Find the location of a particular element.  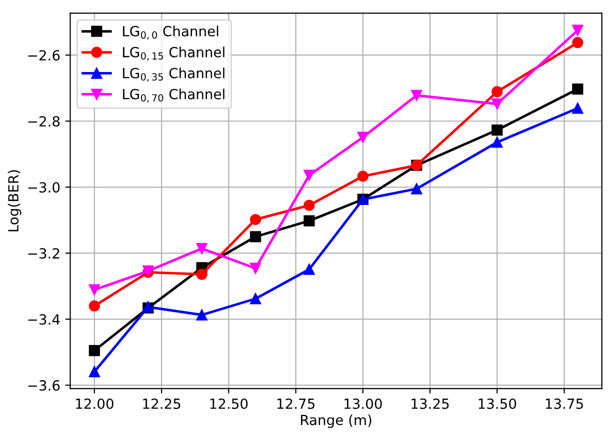

legend-label: LG$_{0,15}$ Channel is located at coordinates (173, 53).